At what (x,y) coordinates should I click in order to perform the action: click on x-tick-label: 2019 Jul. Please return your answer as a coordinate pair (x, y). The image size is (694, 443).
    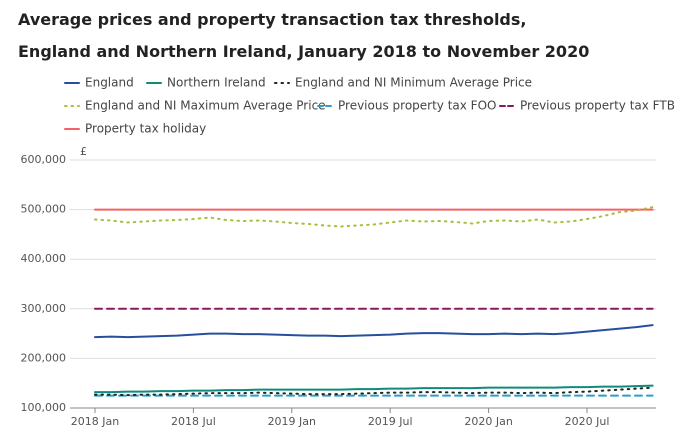
    Looking at the image, I should click on (390, 421).